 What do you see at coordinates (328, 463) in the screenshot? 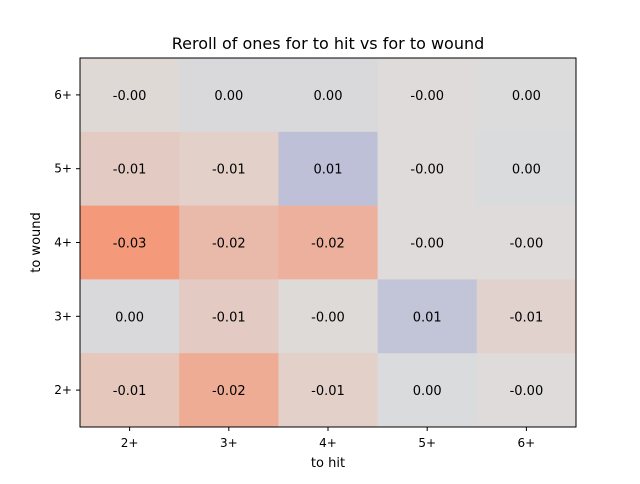
I see `x-axis-label: to hit` at bounding box center [328, 463].